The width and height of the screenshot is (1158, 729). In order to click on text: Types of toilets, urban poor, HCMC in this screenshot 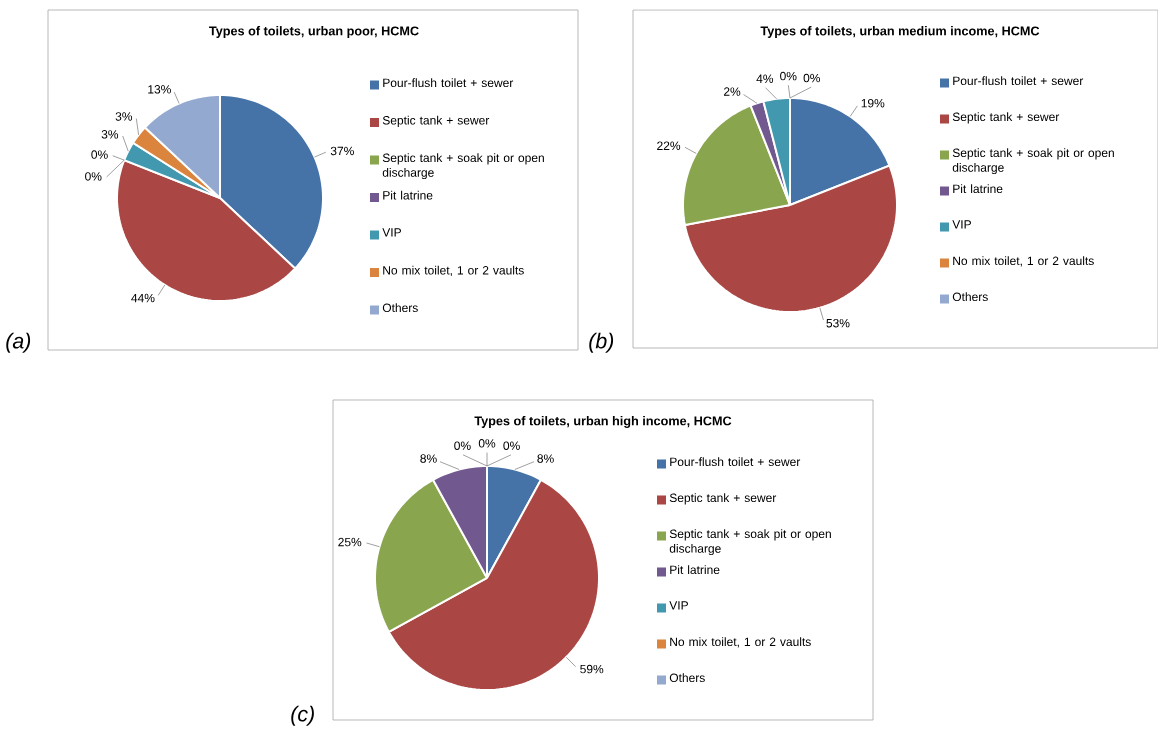, I will do `click(314, 32)`.